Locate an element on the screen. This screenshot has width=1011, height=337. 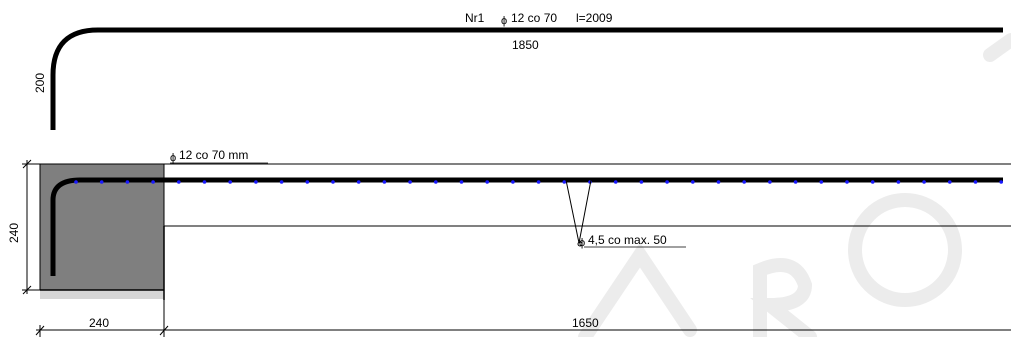
distribution-bars is located at coordinates (538, 182).